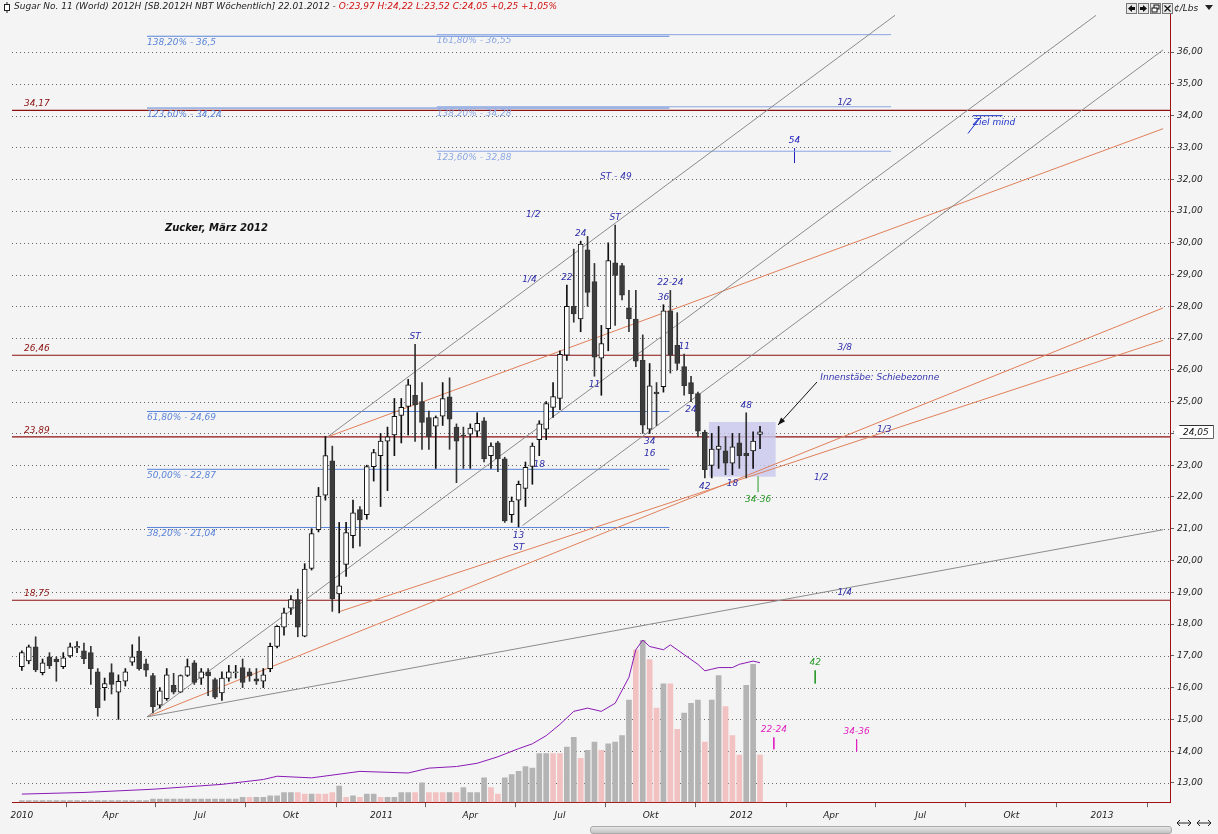 This screenshot has height=834, width=1218. I want to click on ref-line-label: 34,17, so click(37, 103).